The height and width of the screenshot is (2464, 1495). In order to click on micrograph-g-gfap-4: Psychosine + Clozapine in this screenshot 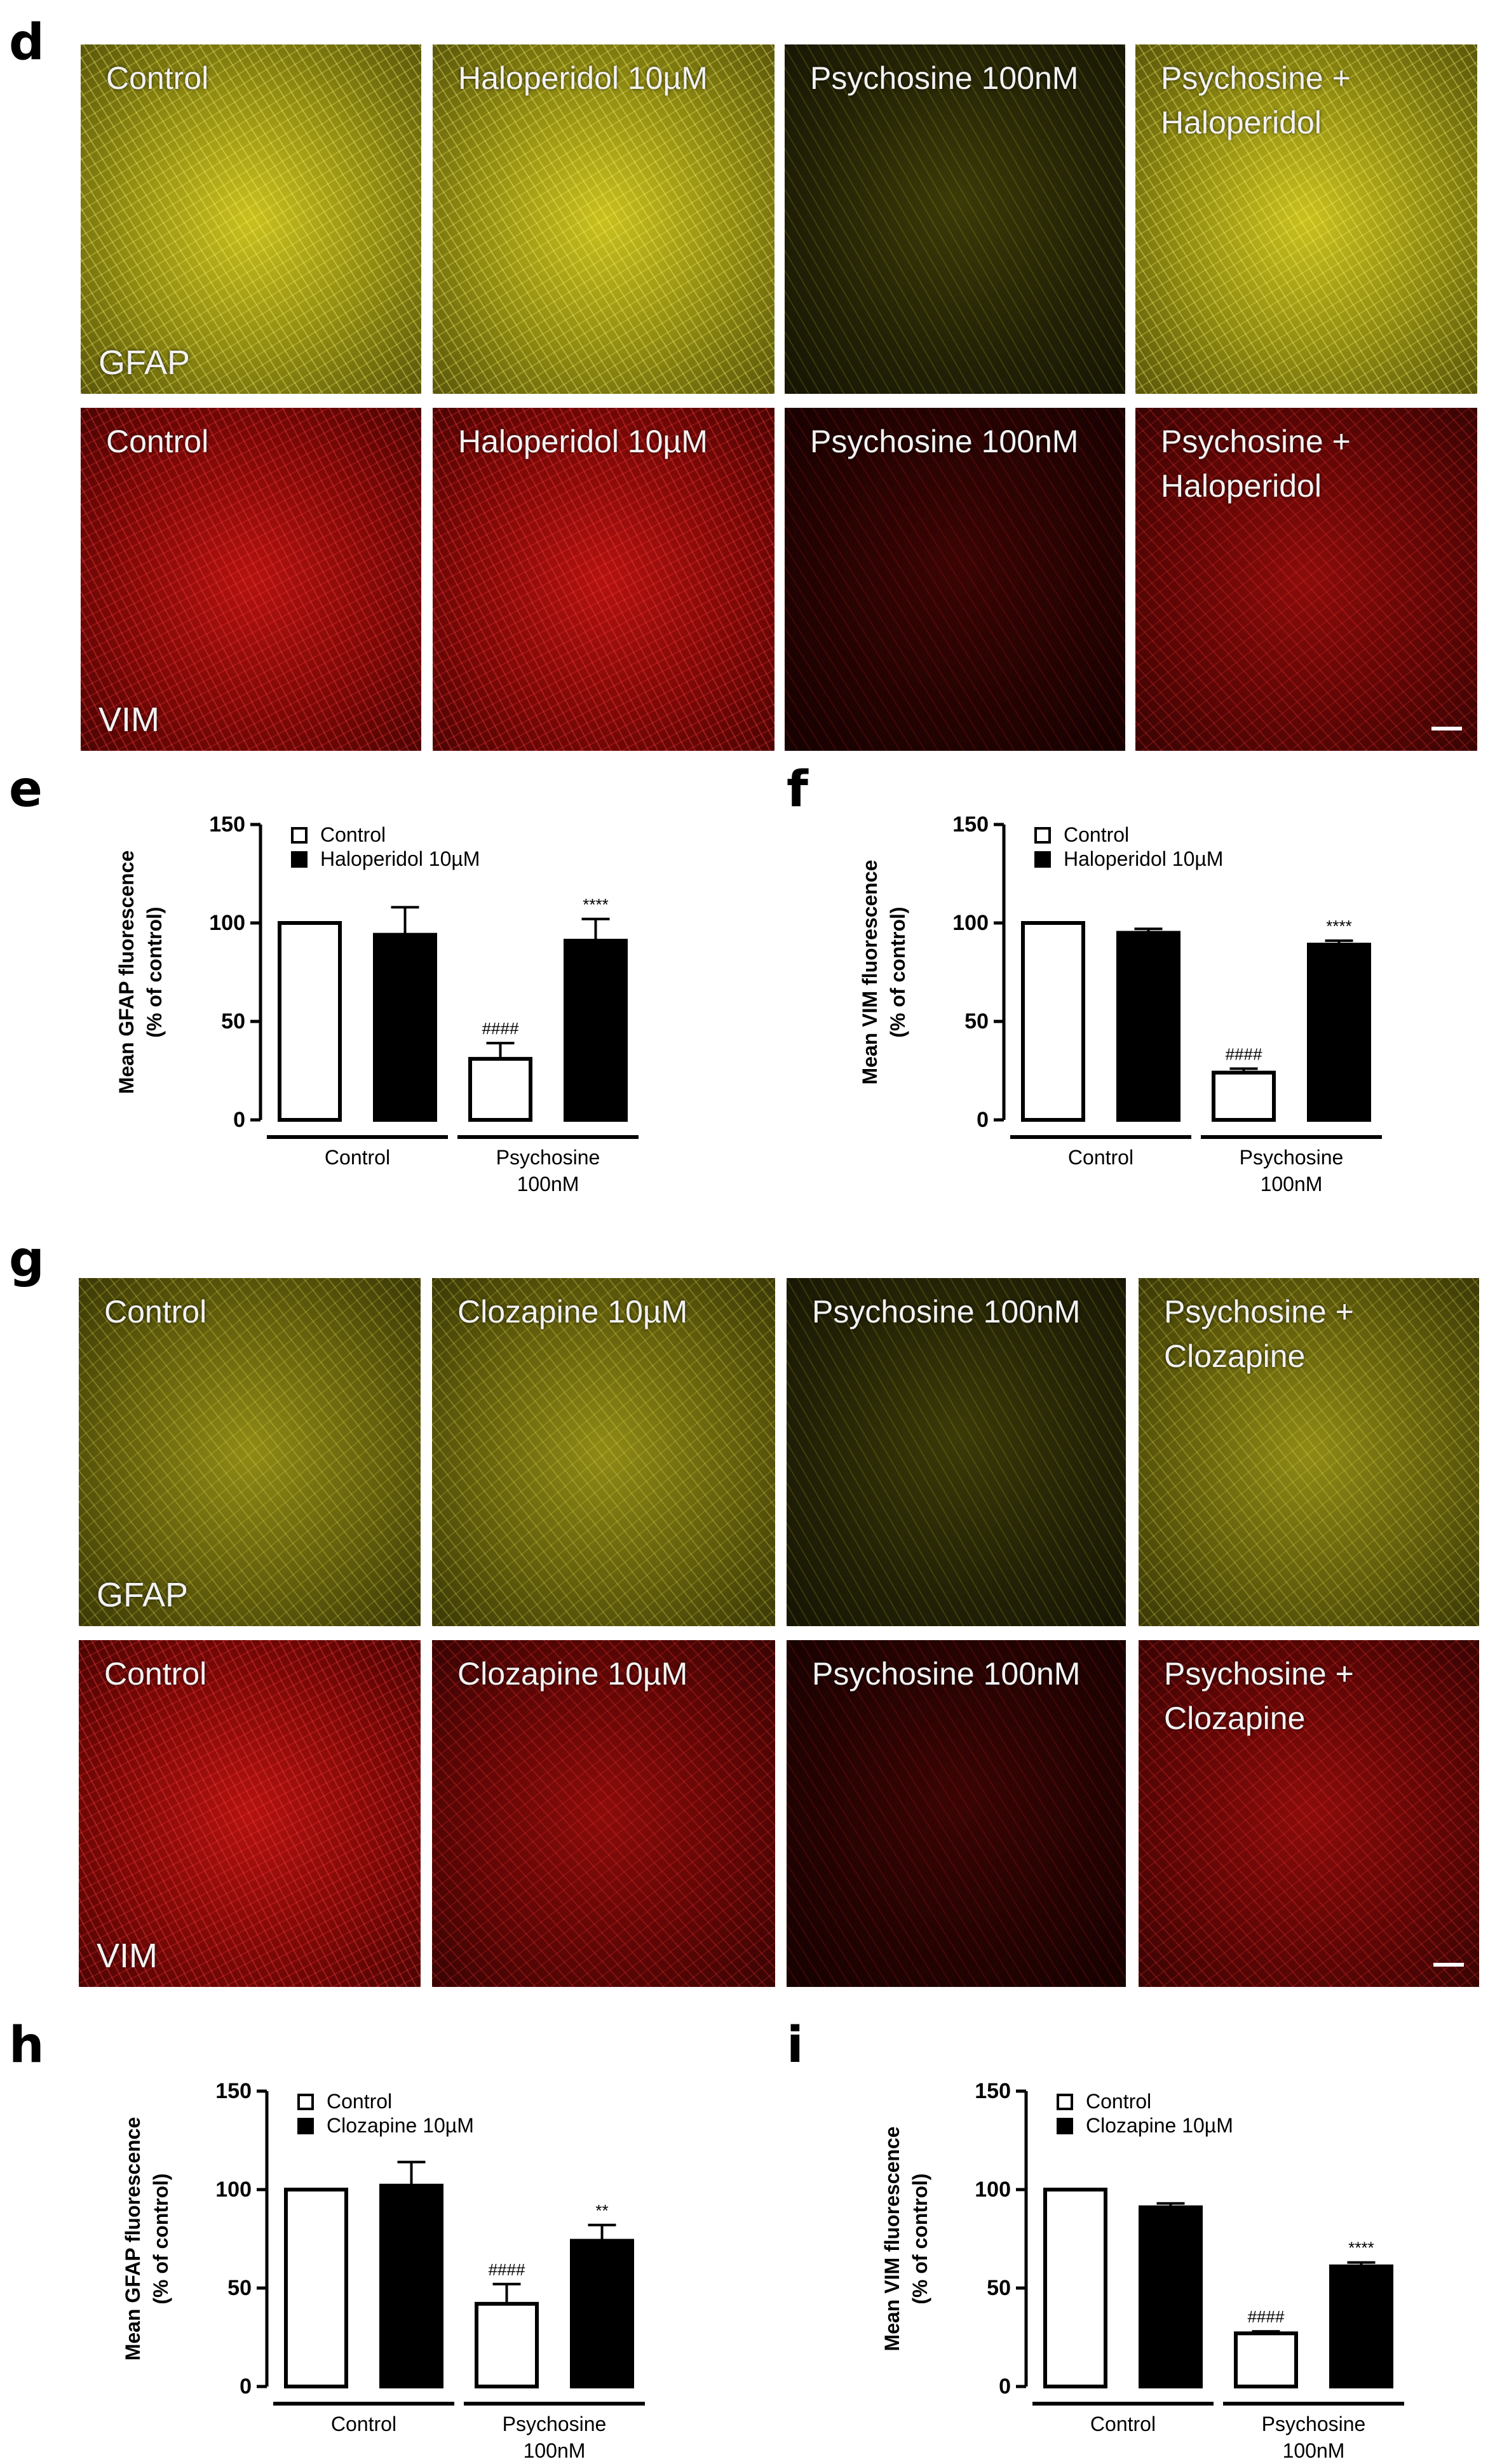, I will do `click(1309, 1452)`.